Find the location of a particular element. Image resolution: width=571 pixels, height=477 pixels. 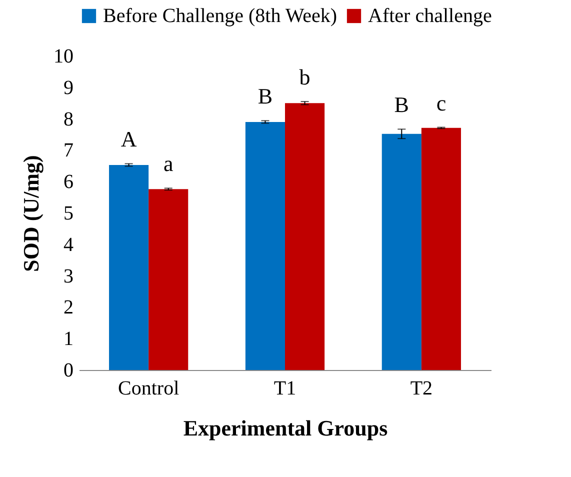

legend-label: Before Challenge (8th Week) is located at coordinates (220, 16).